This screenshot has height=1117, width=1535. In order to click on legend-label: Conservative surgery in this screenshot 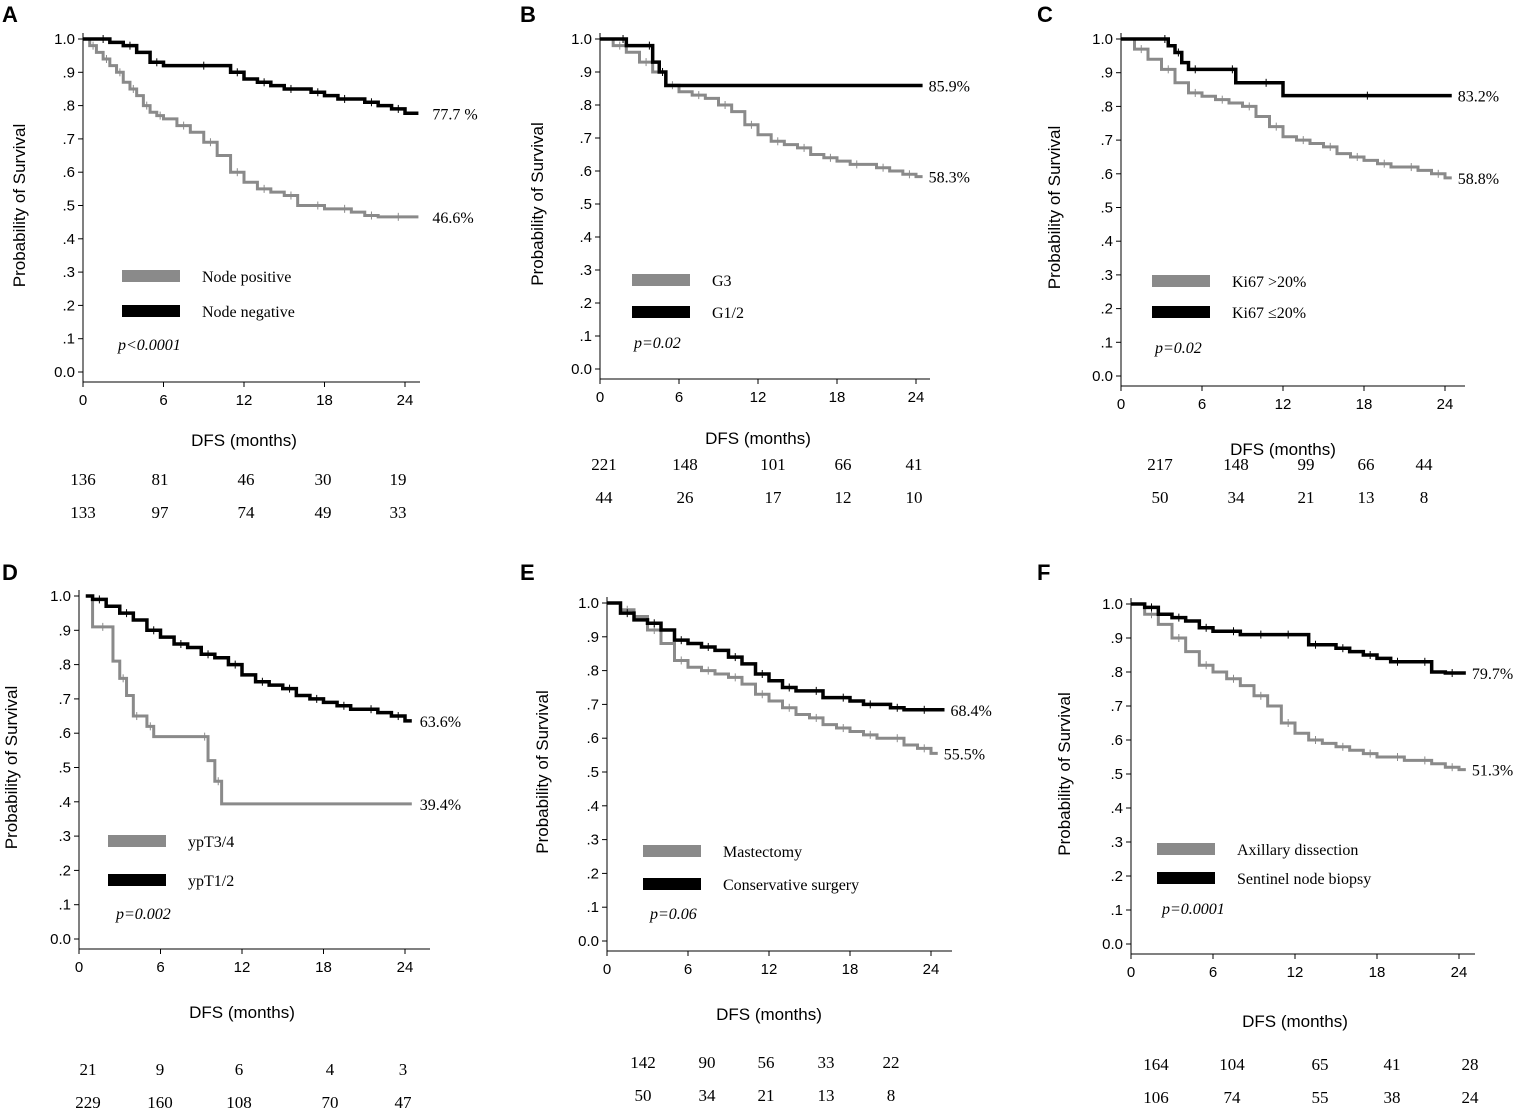, I will do `click(791, 885)`.